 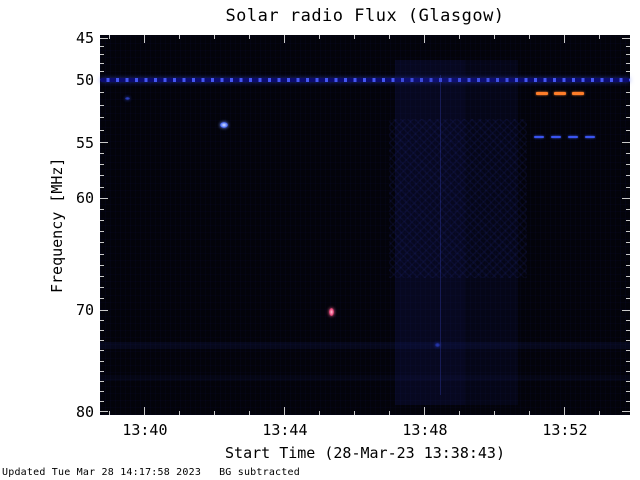 What do you see at coordinates (102, 472) in the screenshot?
I see `updated-timestamp: Updated Tue Mar 28 14:17:58 2023` at bounding box center [102, 472].